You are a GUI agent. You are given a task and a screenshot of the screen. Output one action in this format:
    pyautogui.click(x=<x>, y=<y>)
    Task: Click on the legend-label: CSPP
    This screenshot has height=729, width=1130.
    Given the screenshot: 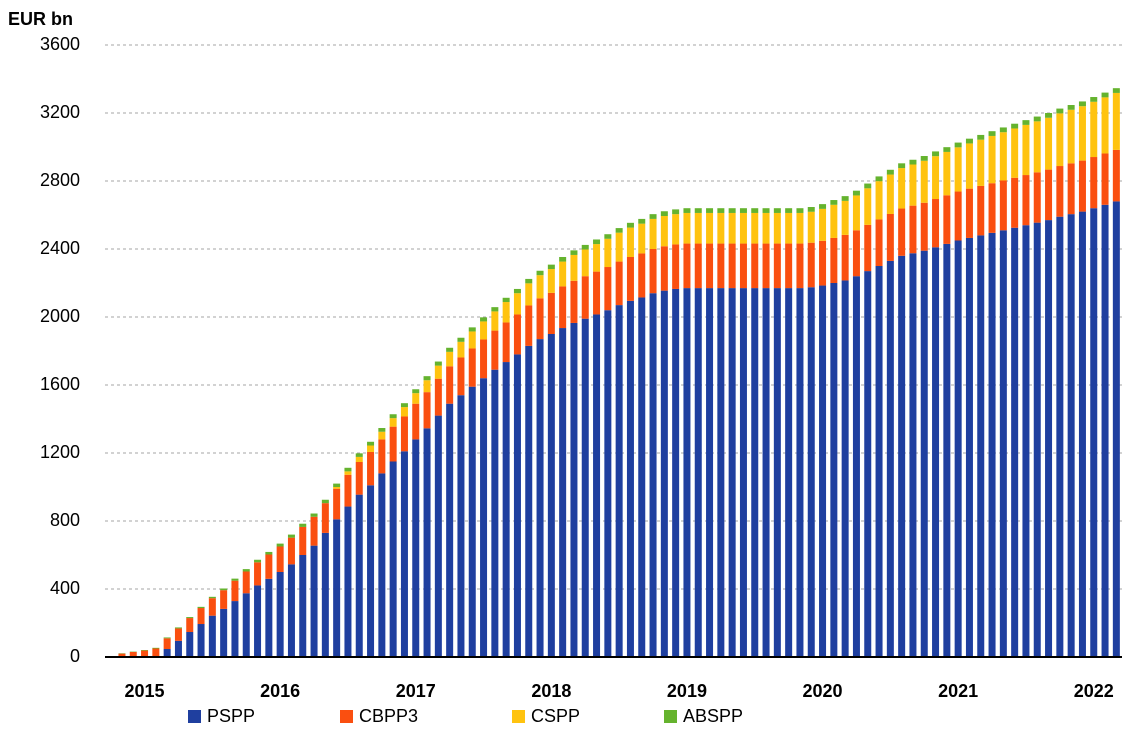 What is the action you would take?
    pyautogui.click(x=555, y=716)
    